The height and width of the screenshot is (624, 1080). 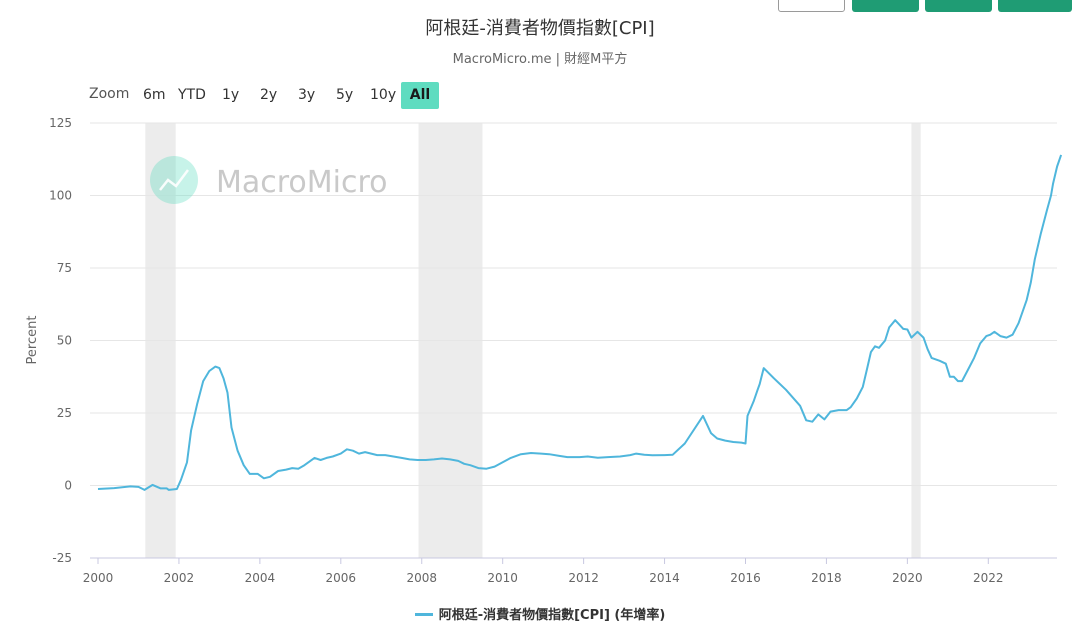 I want to click on x-tick-label: 2006, so click(x=341, y=578).